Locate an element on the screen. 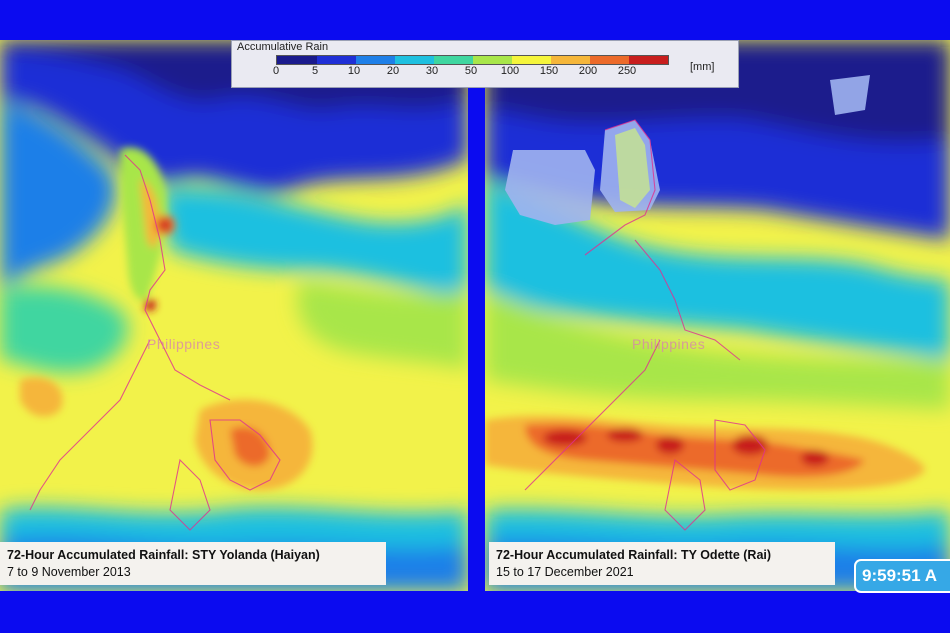 Image resolution: width=950 pixels, height=633 pixels. legend-color-bar is located at coordinates (472, 60).